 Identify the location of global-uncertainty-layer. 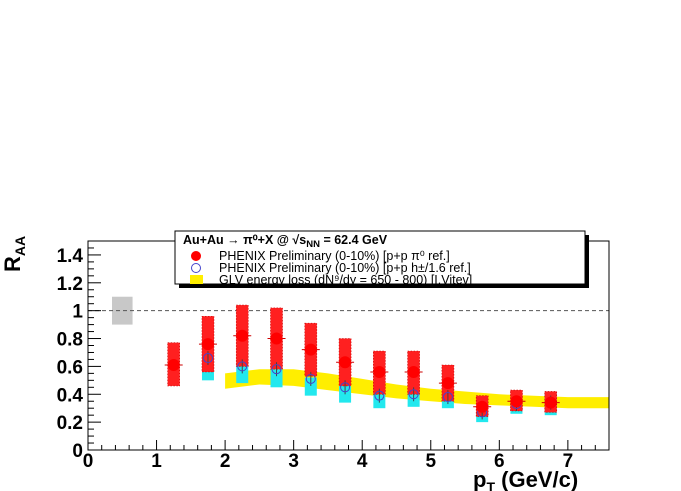
(122, 310).